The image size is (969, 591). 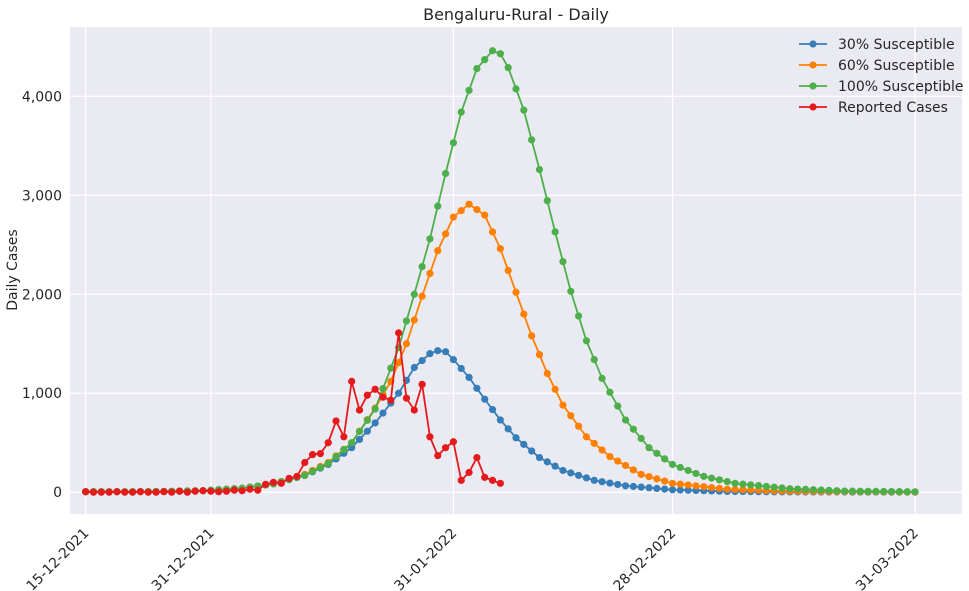 I want to click on x-tick-label: 31-01-2022, so click(x=425, y=558).